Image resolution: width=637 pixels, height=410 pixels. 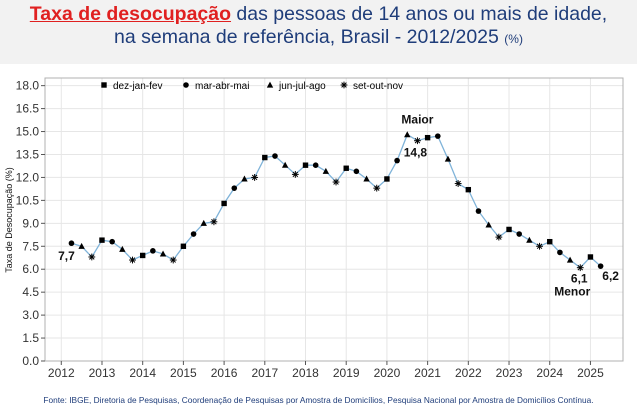 I want to click on y-tick-label: 7.5, so click(x=30, y=246).